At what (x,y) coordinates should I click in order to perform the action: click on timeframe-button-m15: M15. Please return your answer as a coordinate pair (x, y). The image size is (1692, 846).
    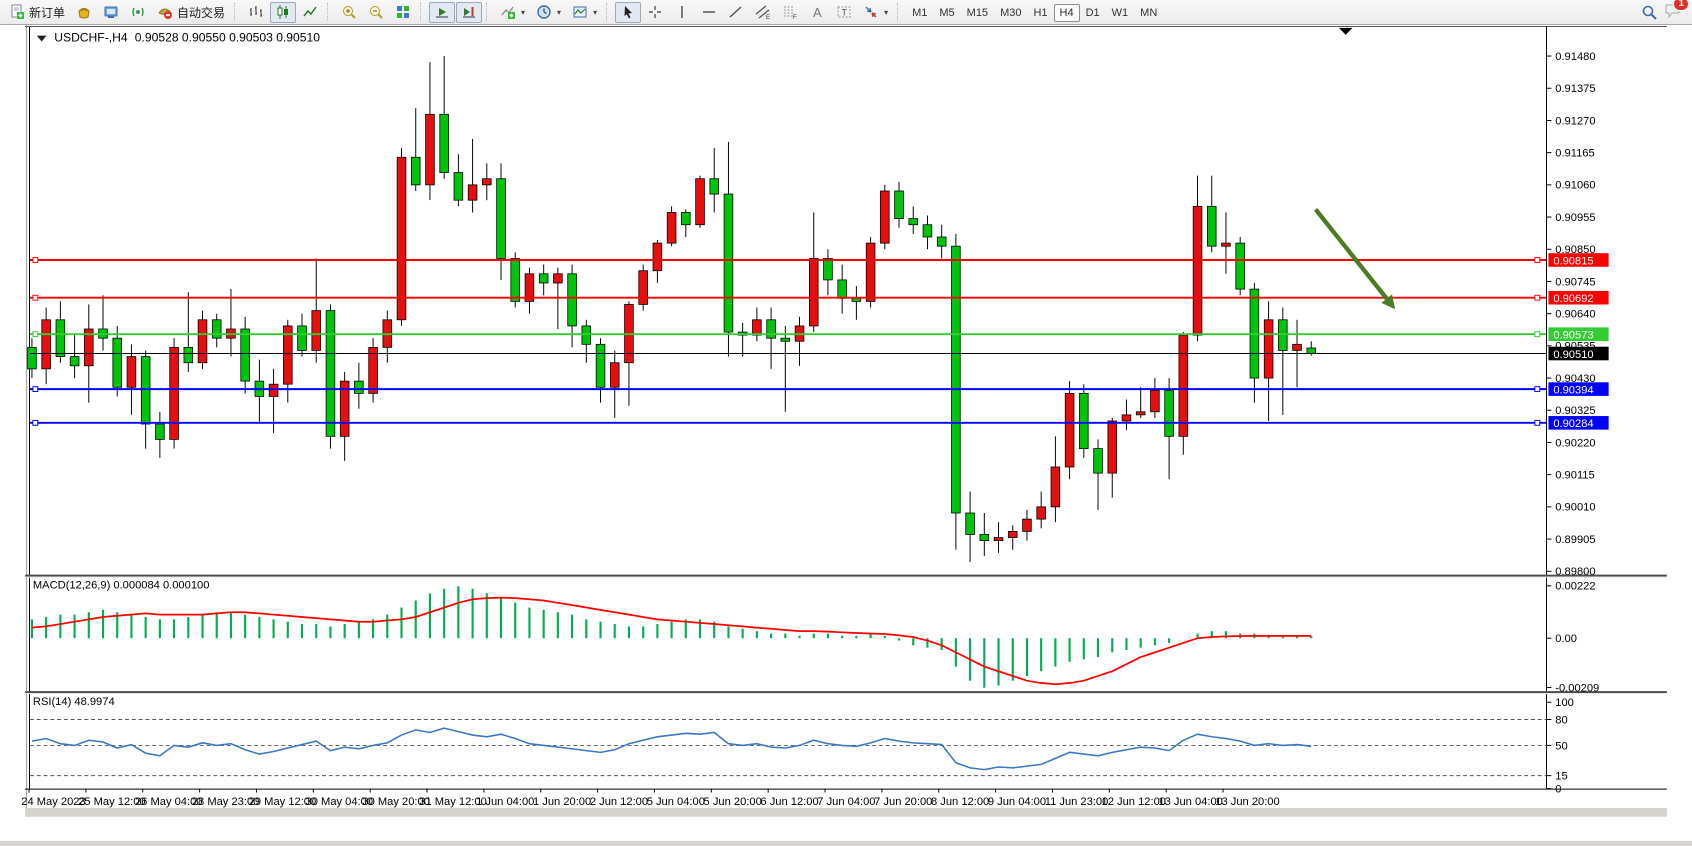
    Looking at the image, I should click on (977, 13).